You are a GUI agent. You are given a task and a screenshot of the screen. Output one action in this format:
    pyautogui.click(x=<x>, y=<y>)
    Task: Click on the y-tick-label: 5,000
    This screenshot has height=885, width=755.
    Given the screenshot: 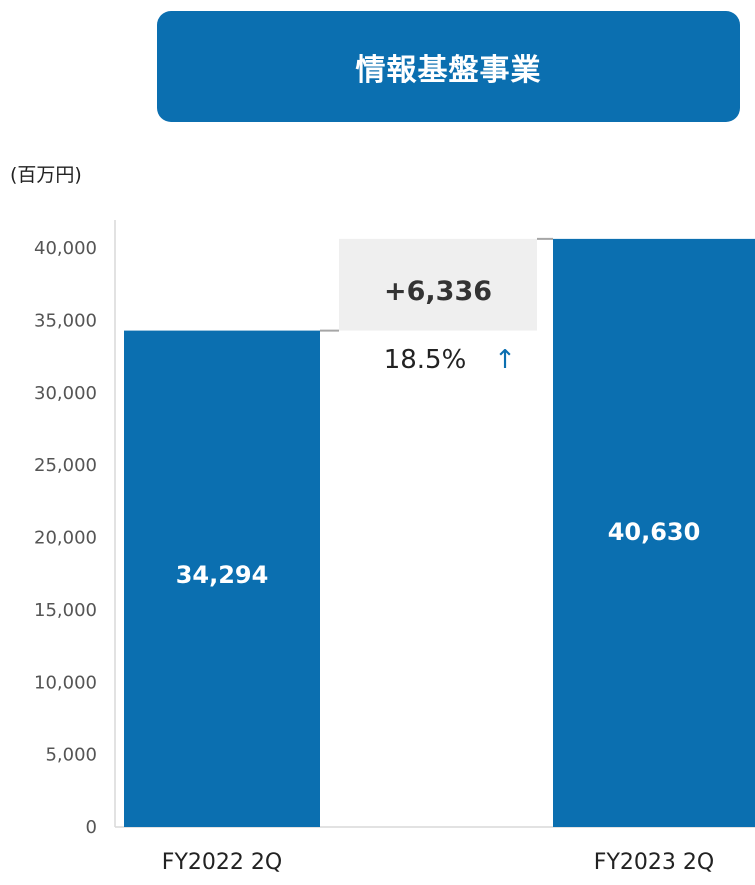 What is the action you would take?
    pyautogui.click(x=71, y=755)
    